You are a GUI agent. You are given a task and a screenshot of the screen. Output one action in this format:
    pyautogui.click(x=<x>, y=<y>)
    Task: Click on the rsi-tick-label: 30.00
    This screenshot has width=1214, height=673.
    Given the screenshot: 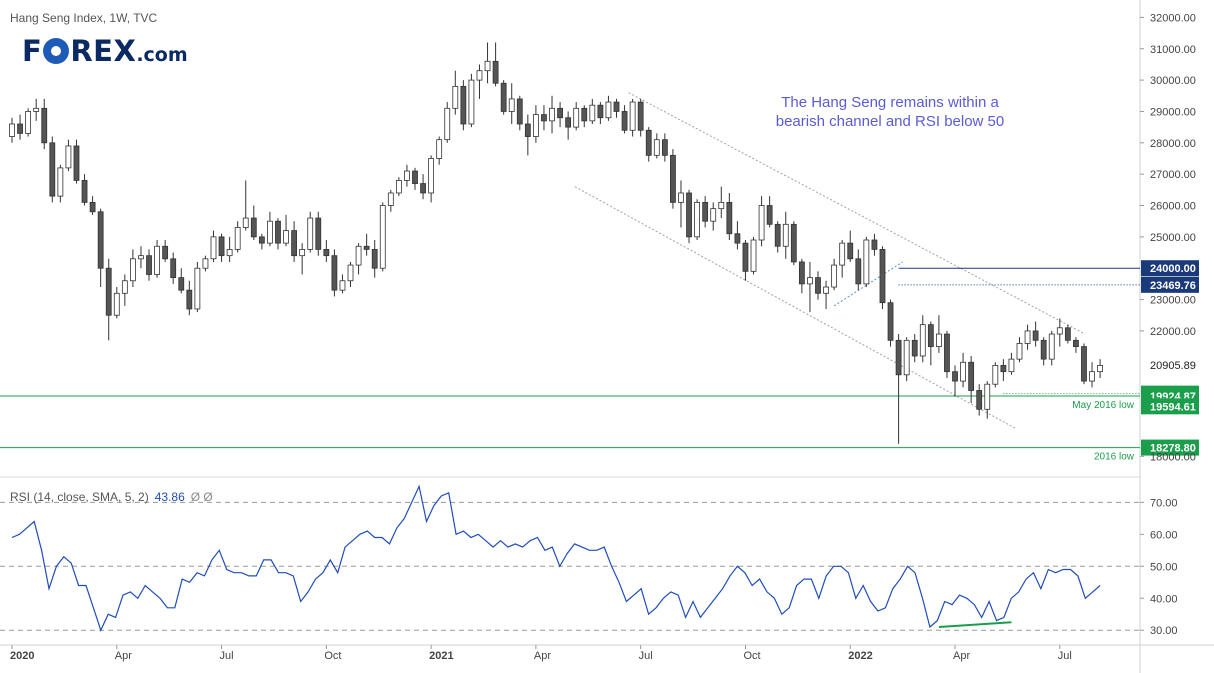 What is the action you would take?
    pyautogui.click(x=1164, y=631)
    